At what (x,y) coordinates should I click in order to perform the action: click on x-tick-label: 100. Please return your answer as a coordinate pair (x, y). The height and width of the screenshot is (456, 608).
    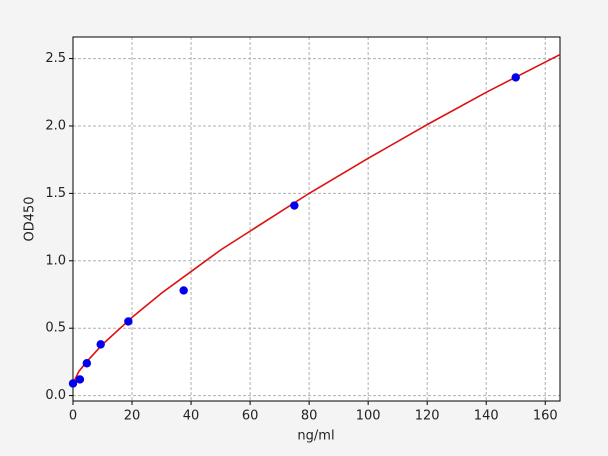
    Looking at the image, I should click on (368, 416).